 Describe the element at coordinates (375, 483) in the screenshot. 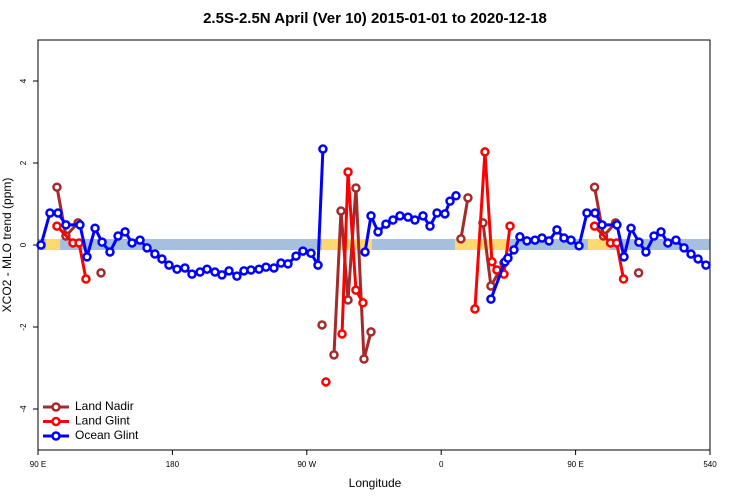

I see `x-axis-label: Longitude` at that location.